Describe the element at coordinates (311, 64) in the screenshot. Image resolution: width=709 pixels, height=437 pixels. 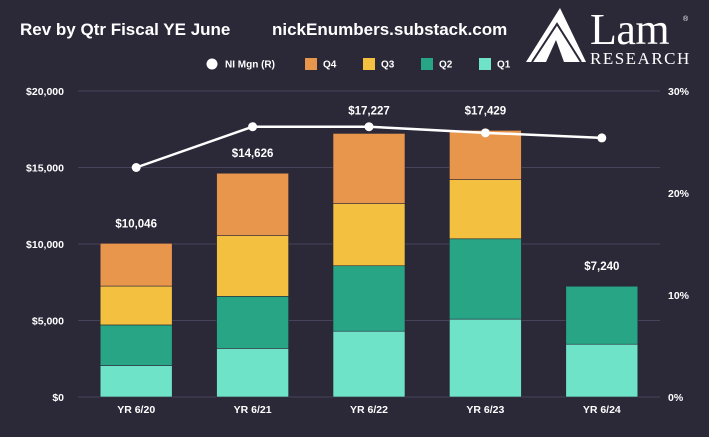
I see `legend-swatch-q4` at that location.